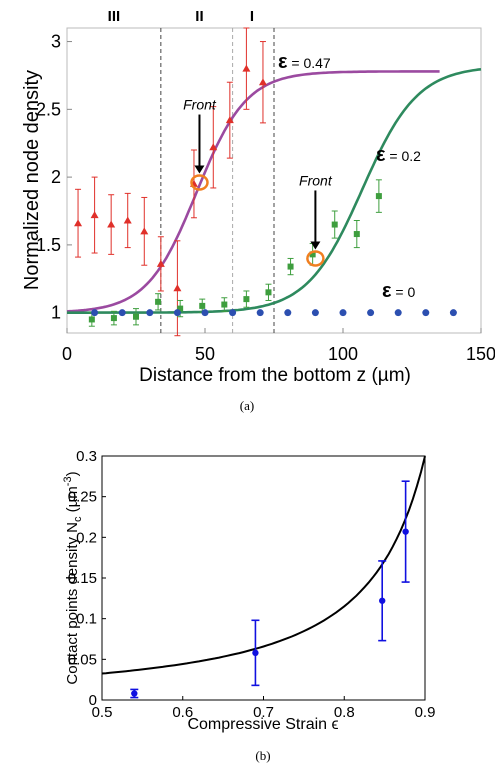  I want to click on y-tick-label: 2, so click(56, 177).